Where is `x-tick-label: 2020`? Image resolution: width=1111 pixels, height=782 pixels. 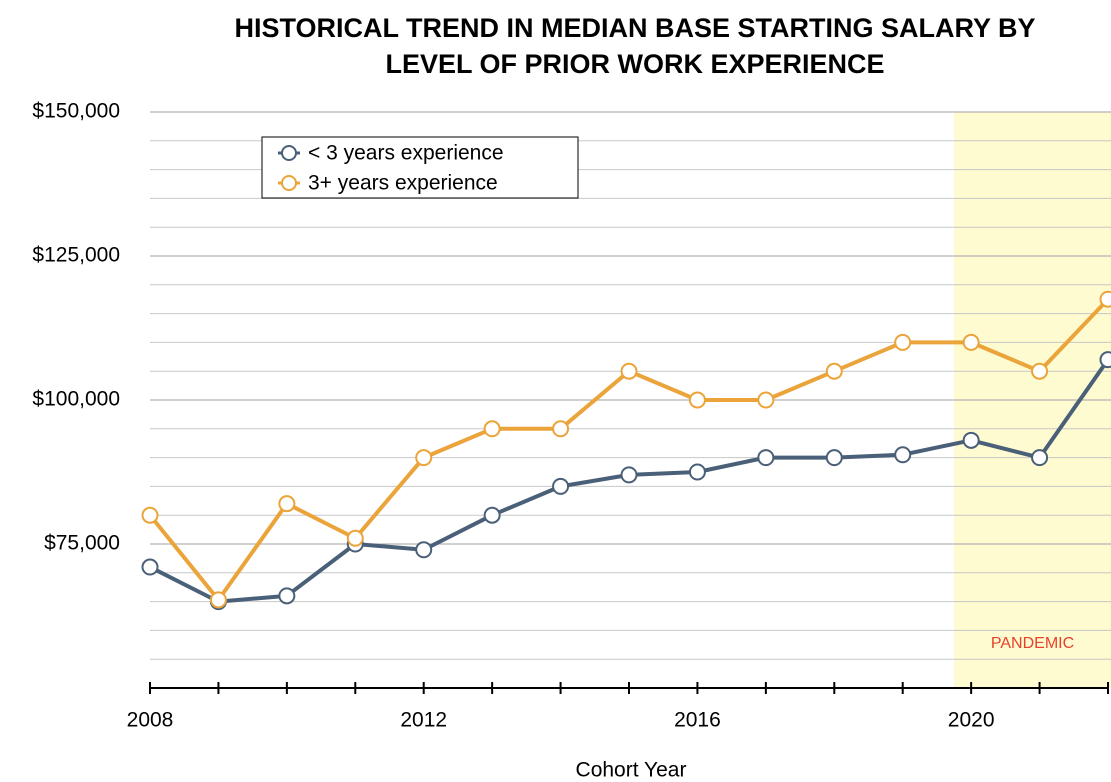 x-tick-label: 2020 is located at coordinates (971, 720).